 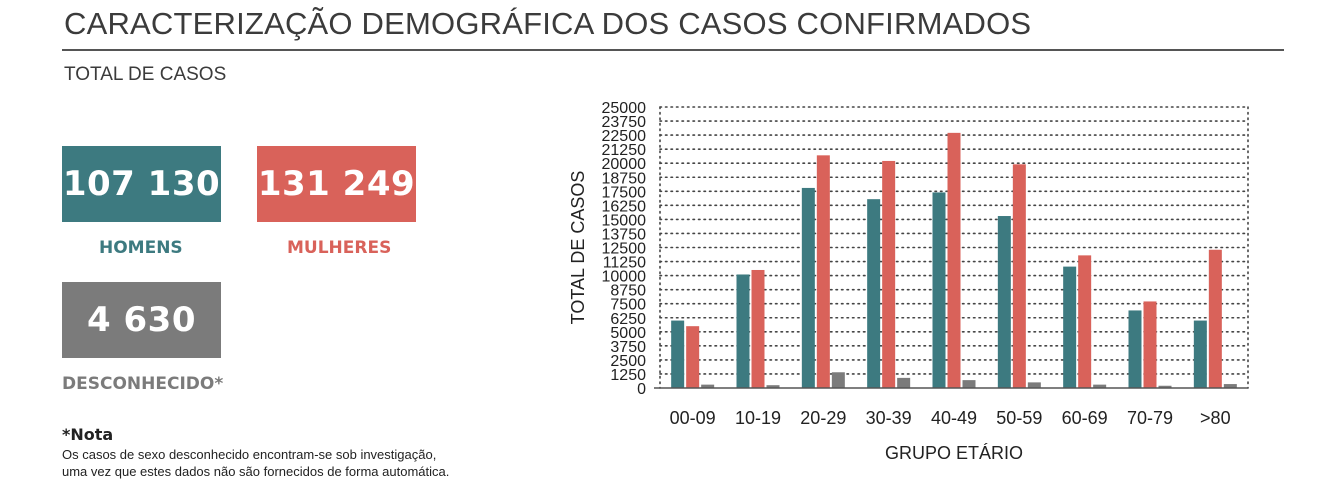 I want to click on y-tick-label: 23750, so click(x=624, y=122).